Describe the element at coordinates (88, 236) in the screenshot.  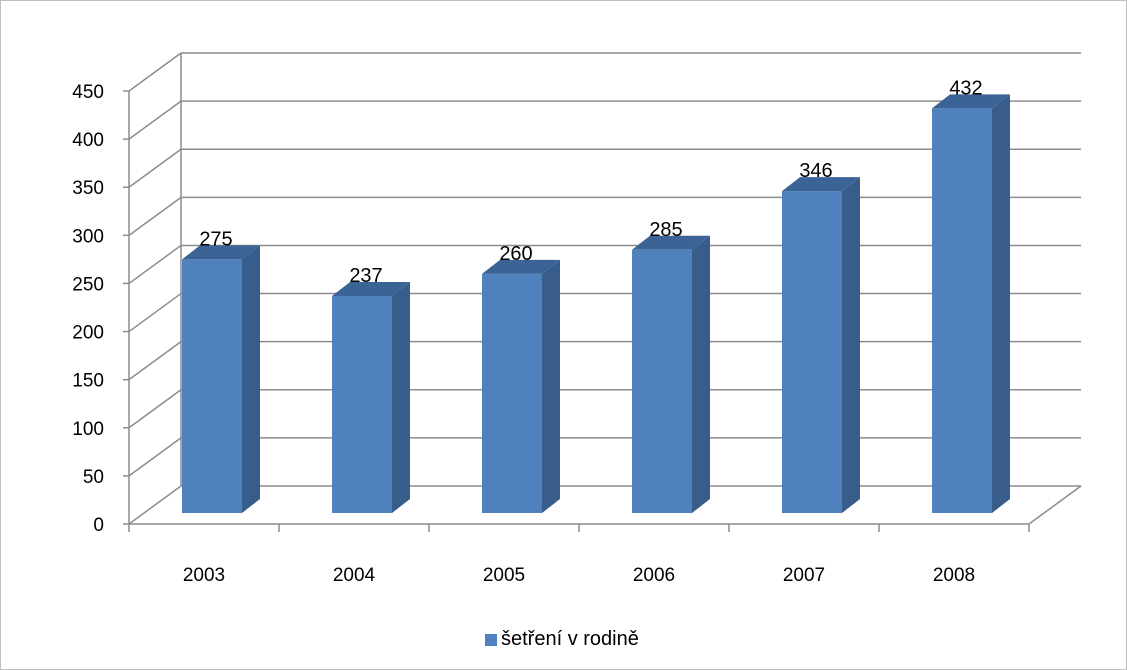
I see `y-tick-label: 300` at that location.